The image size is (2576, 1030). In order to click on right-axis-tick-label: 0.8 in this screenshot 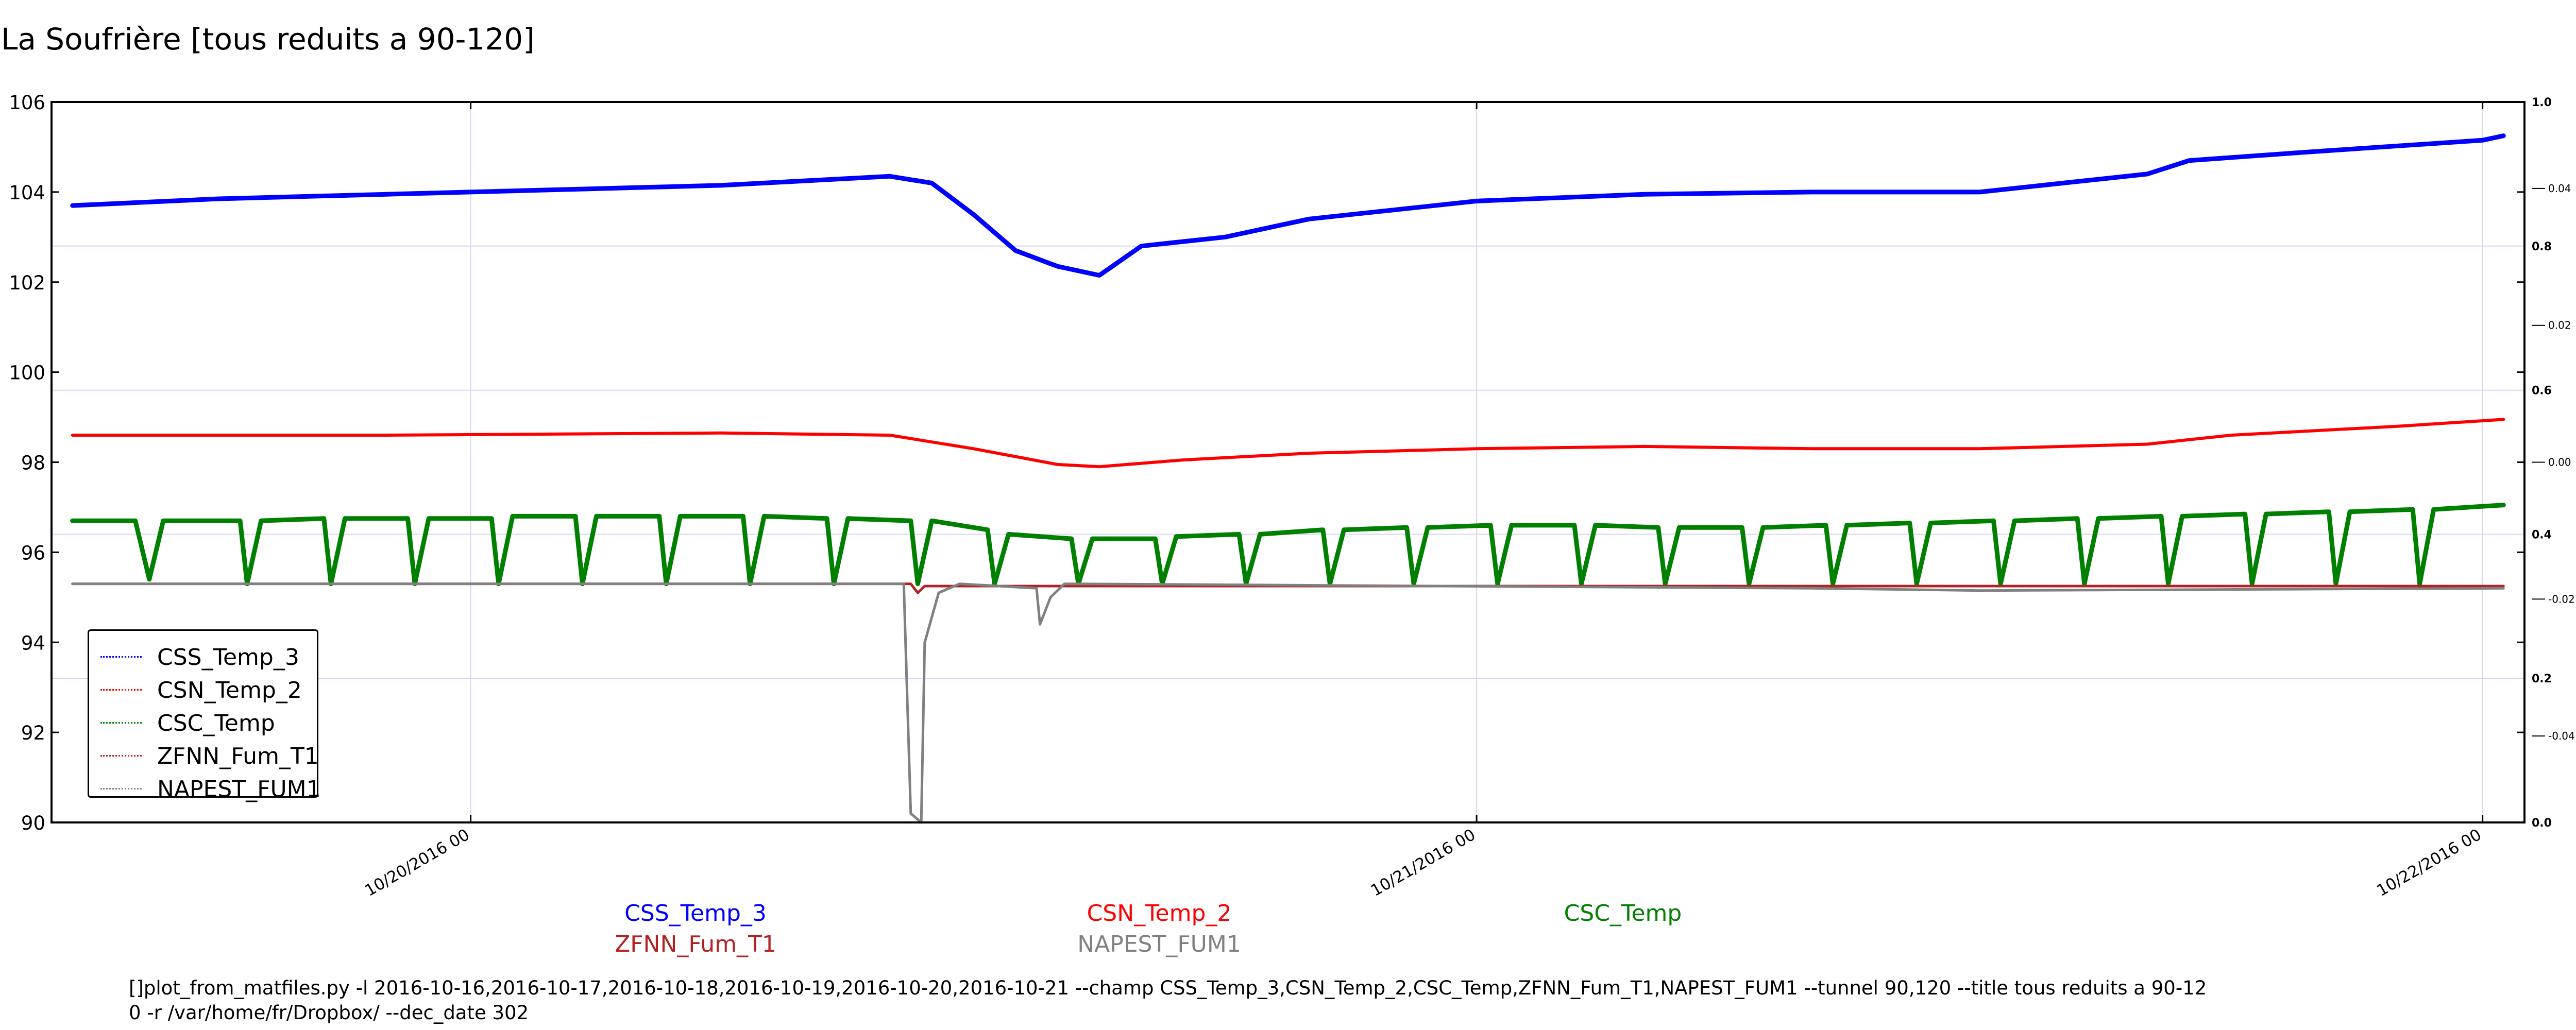, I will do `click(2542, 247)`.